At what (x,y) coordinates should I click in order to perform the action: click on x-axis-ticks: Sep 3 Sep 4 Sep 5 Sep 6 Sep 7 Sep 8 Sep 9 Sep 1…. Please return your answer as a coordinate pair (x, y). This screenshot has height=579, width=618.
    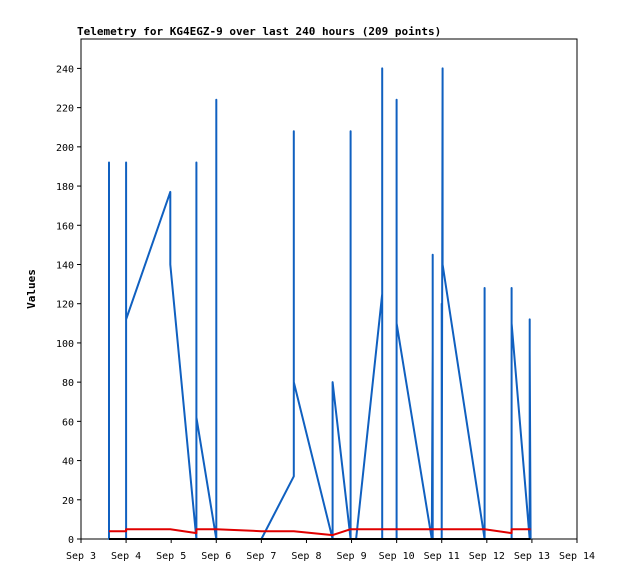
    Looking at the image, I should click on (330, 550).